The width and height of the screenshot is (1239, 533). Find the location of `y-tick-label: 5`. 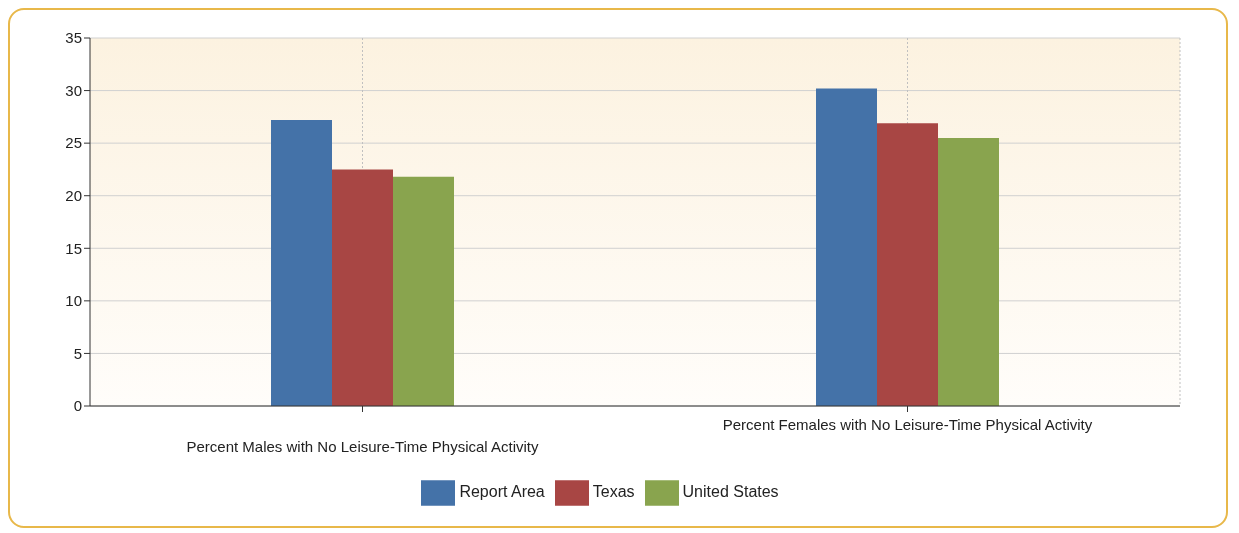

y-tick-label: 5 is located at coordinates (77, 353).